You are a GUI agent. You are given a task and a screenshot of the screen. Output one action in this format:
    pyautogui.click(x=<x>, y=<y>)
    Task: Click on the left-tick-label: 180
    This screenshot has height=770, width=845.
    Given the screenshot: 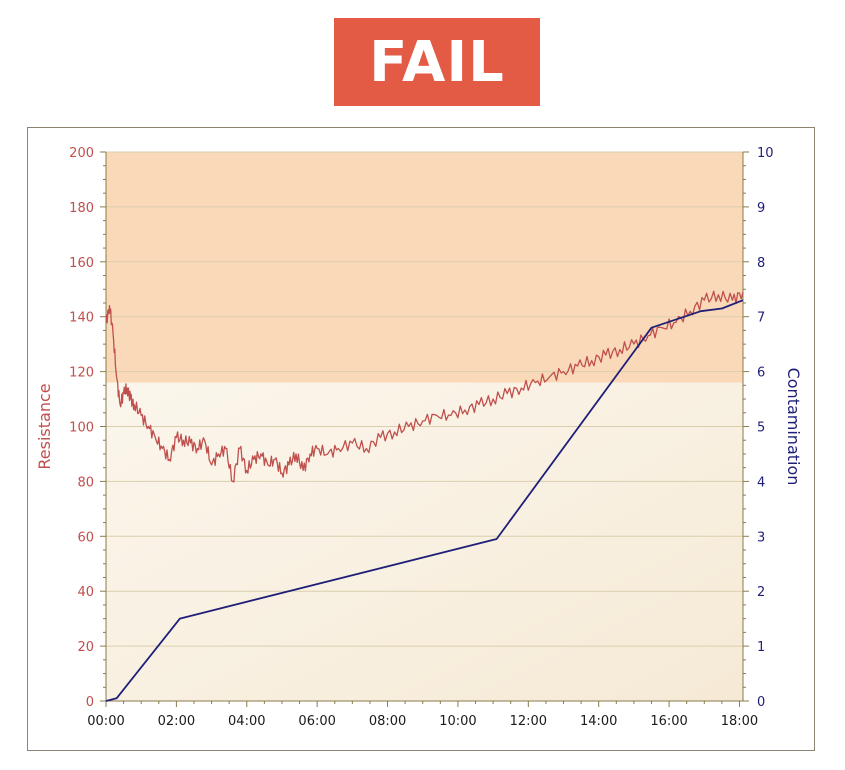 What is the action you would take?
    pyautogui.click(x=81, y=208)
    